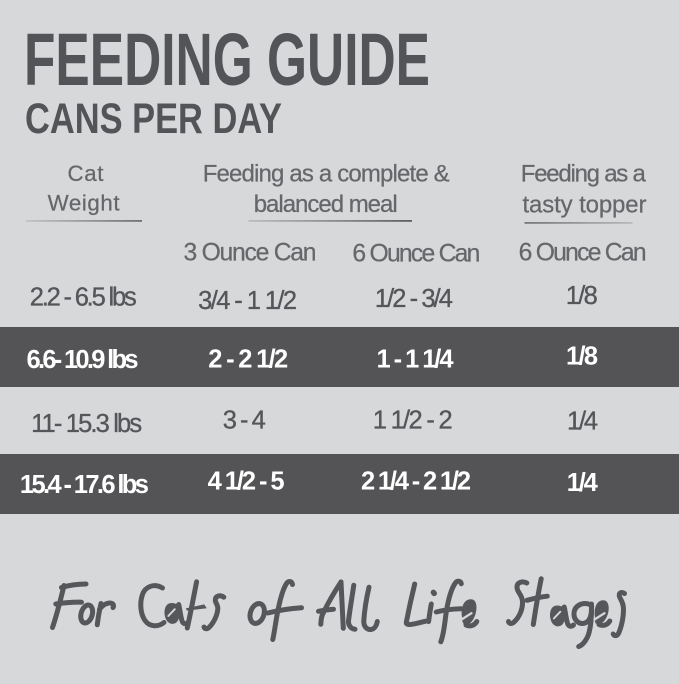 The width and height of the screenshot is (679, 684). What do you see at coordinates (86, 173) in the screenshot?
I see `svg-text: Cat` at bounding box center [86, 173].